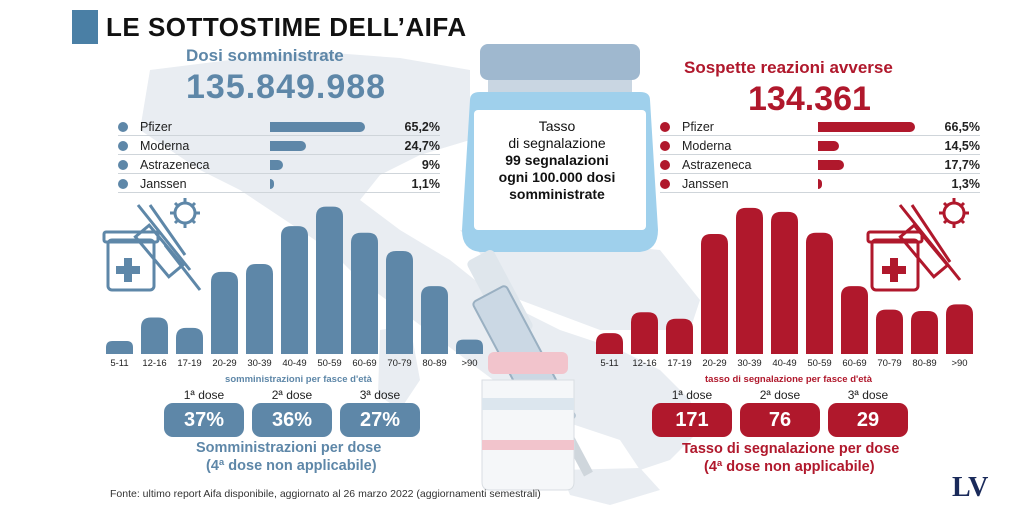 This screenshot has width=1024, height=514. What do you see at coordinates (286, 27) in the screenshot?
I see `page-title: LE SOTTOSTIME DELL’AIFA` at bounding box center [286, 27].